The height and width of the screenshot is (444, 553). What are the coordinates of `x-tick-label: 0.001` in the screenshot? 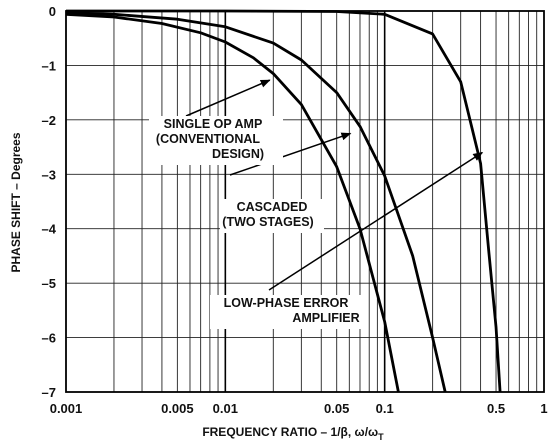 It's located at (66, 408).